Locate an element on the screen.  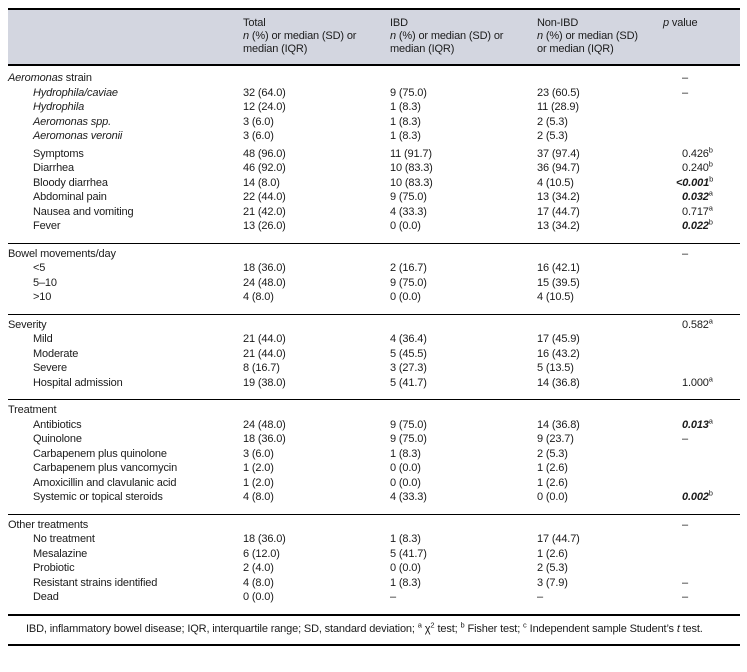
cell-ibd: 9 (75.0) is located at coordinates (408, 92).